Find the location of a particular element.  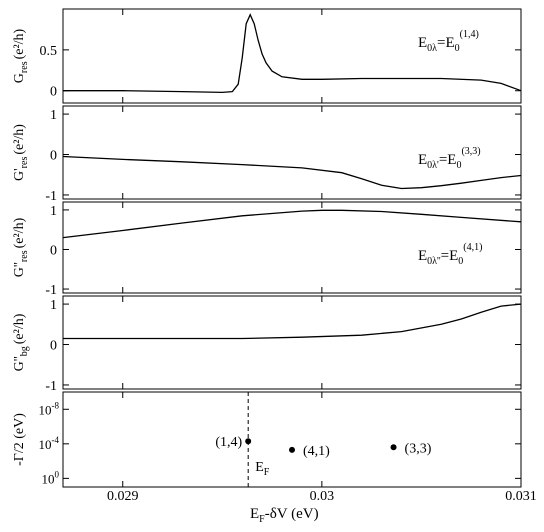

x-tick-label: 0.029 is located at coordinates (123, 496).